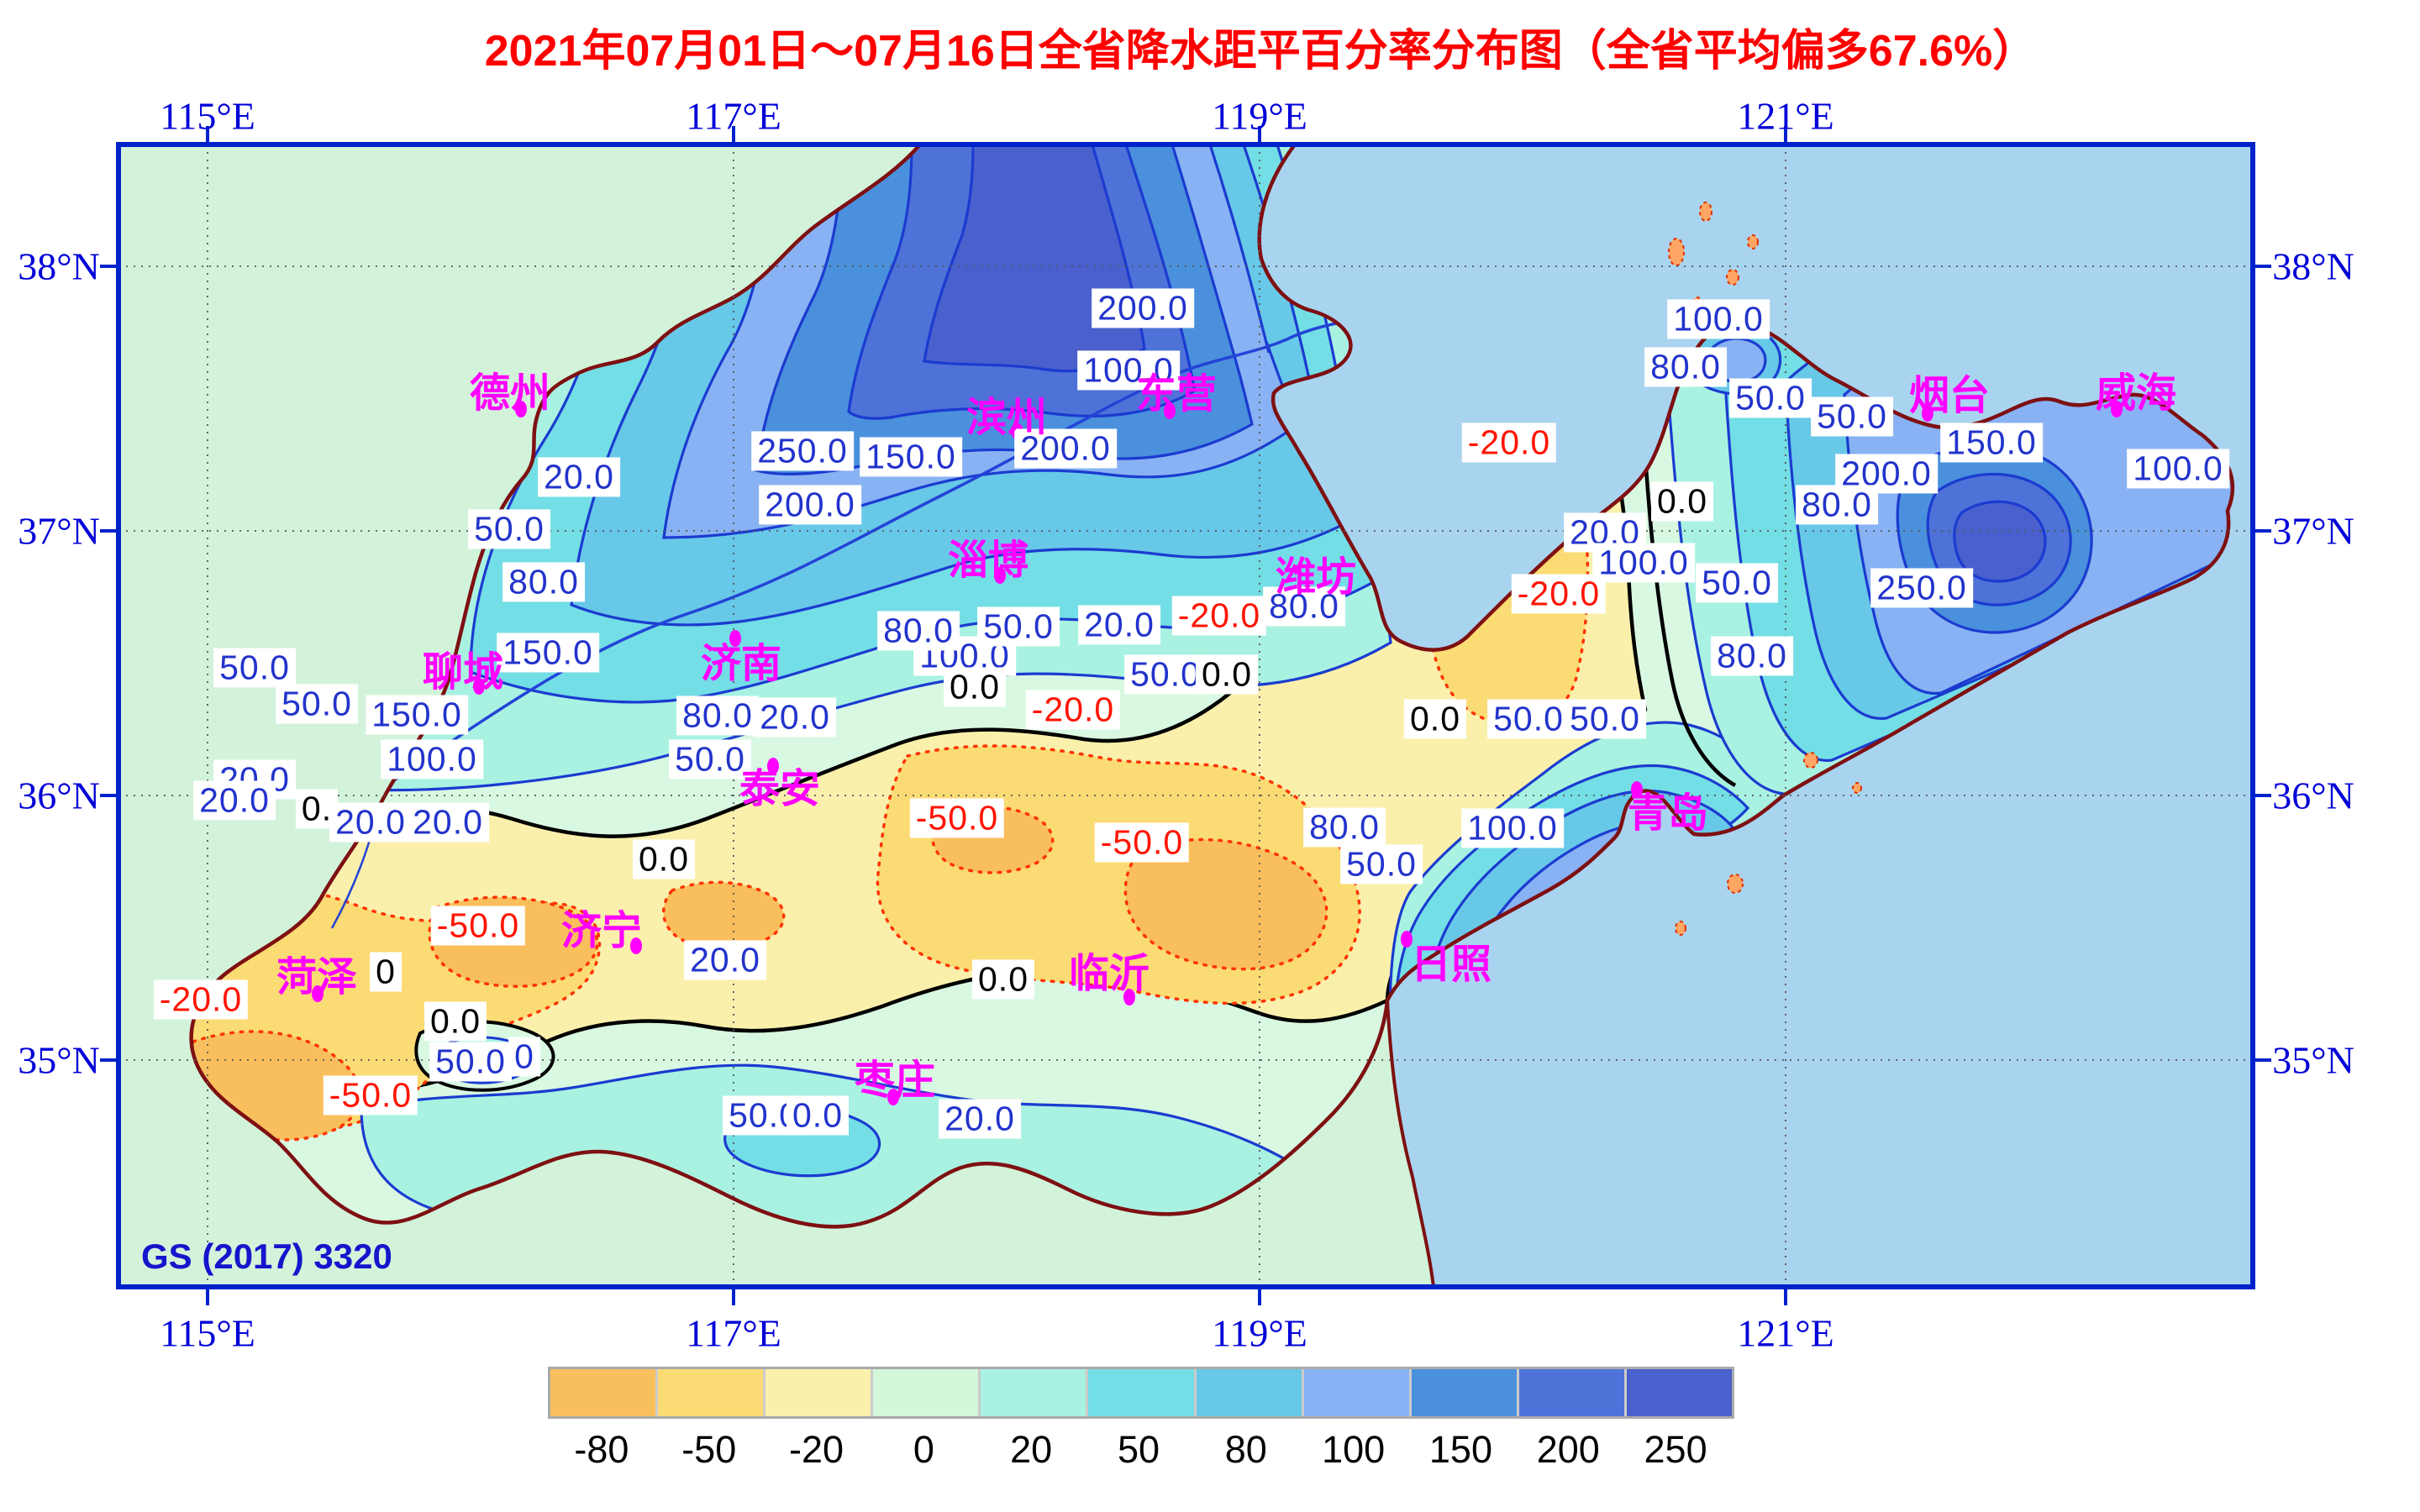  I want to click on contour-label-500-61: 50.0, so click(470, 1062).